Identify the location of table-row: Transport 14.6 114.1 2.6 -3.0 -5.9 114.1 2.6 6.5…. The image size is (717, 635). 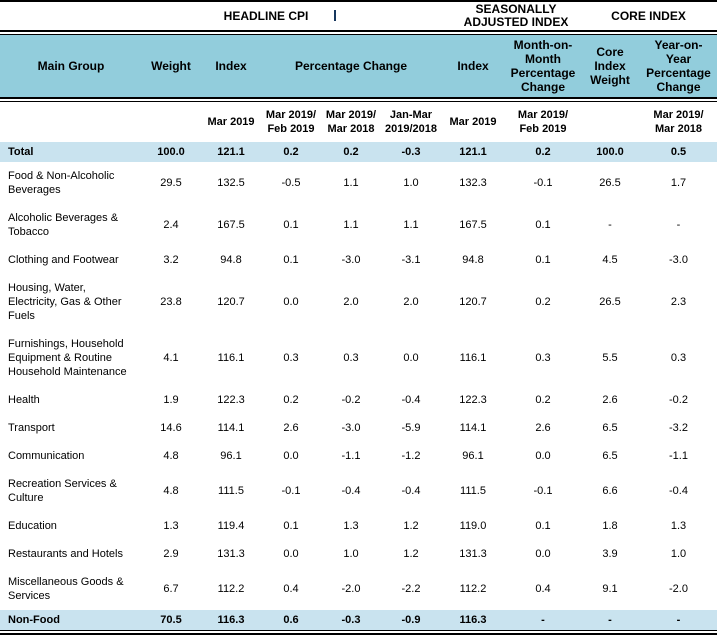
(358, 428).